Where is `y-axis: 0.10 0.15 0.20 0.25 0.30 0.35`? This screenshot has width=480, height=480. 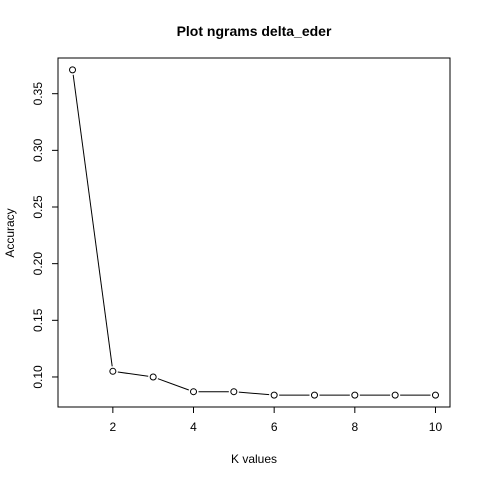 y-axis: 0.10 0.15 0.20 0.25 0.30 0.35 is located at coordinates (45, 235).